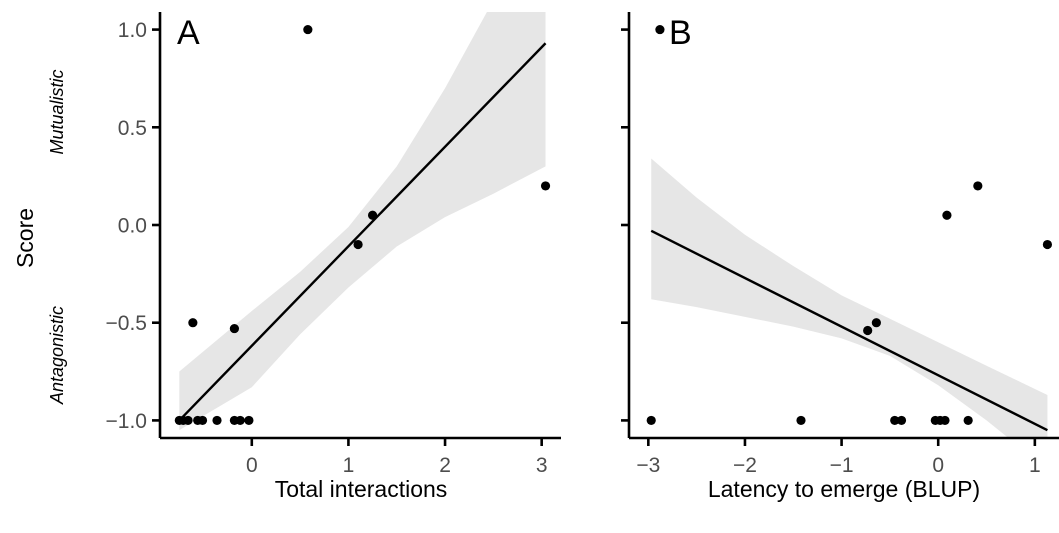 Image resolution: width=1059 pixels, height=533 pixels. I want to click on panel-a-y-tick-label-2: 0.0, so click(132, 226).